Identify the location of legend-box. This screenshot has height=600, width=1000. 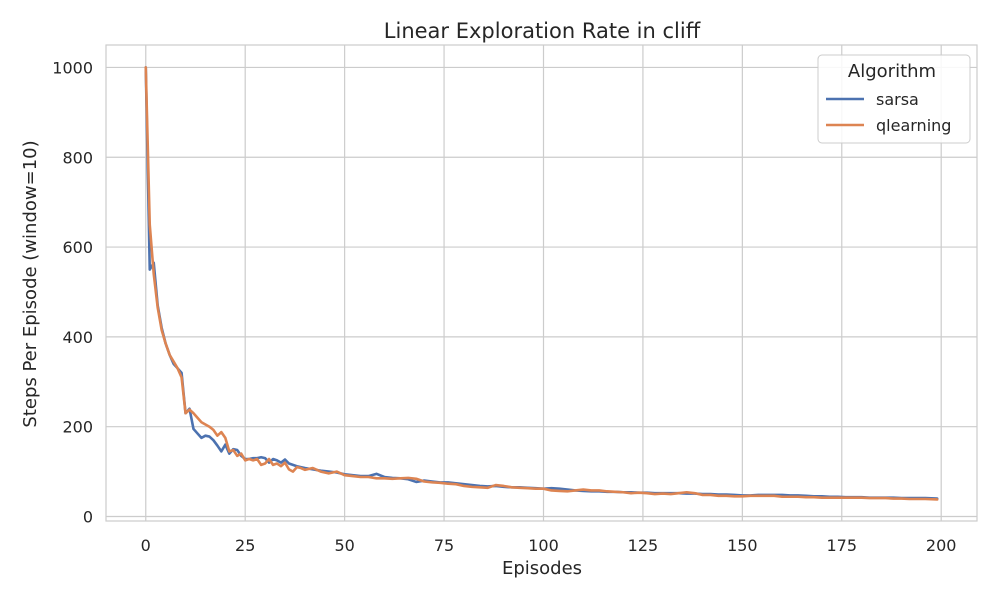
(894, 99).